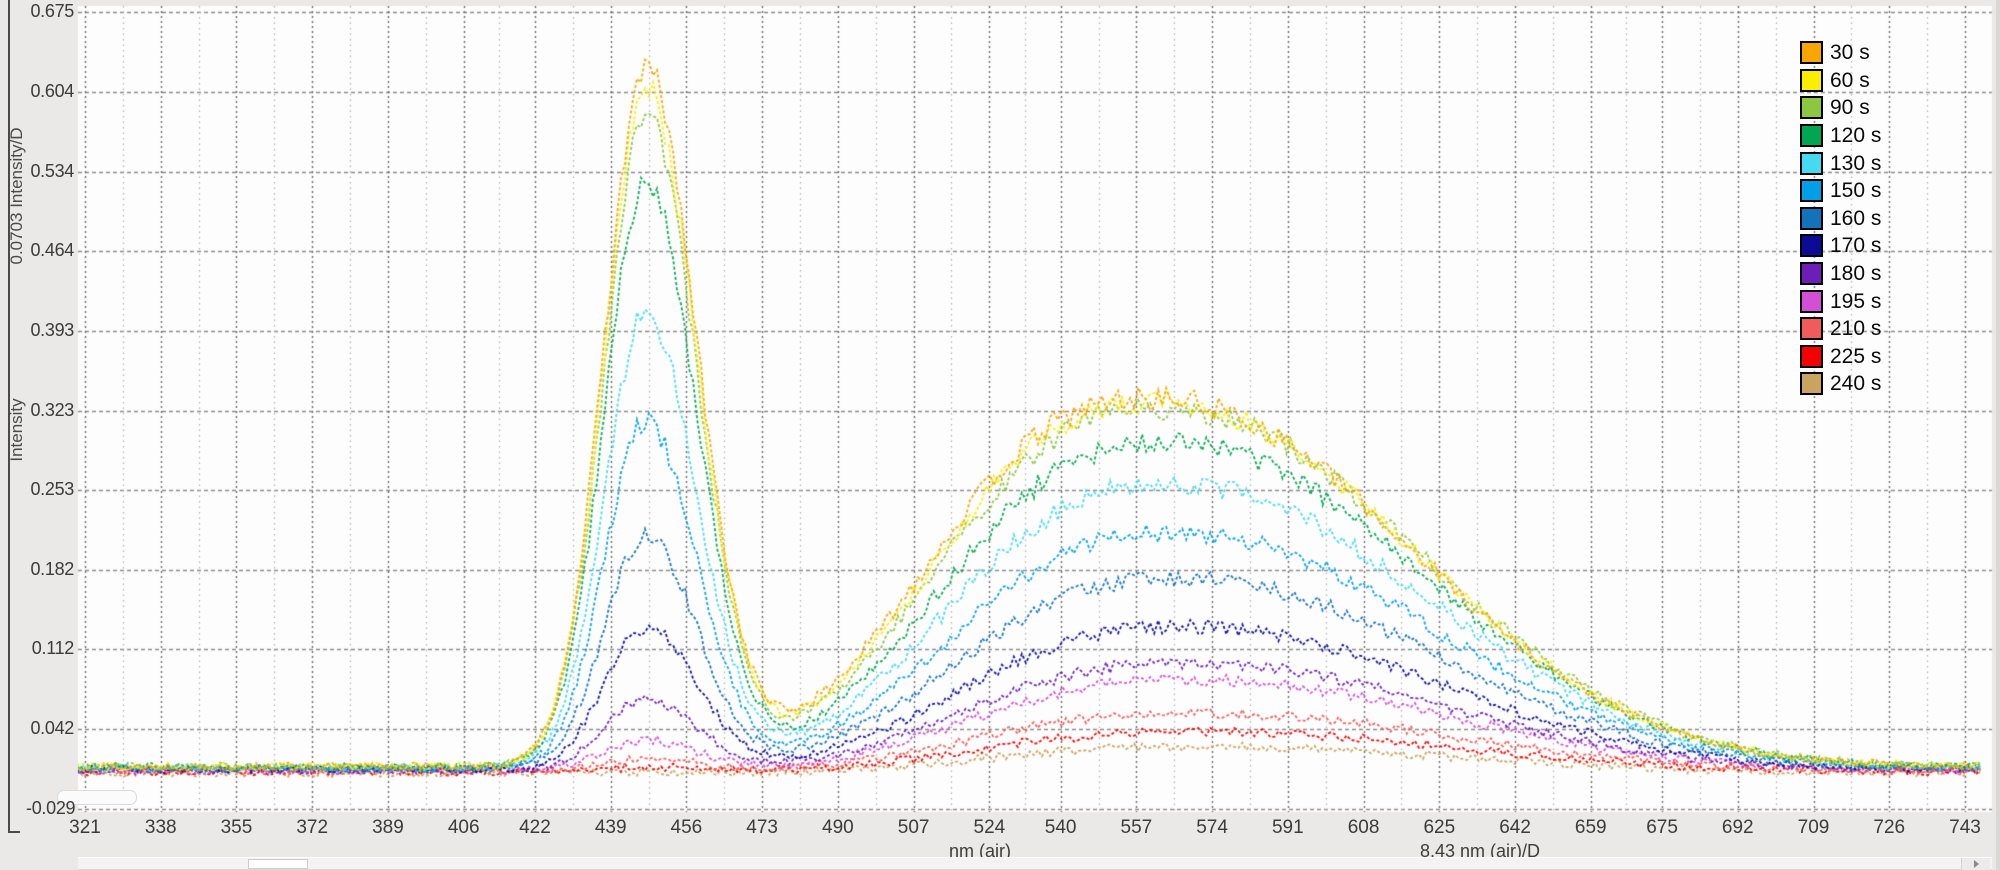 The image size is (2000, 870). What do you see at coordinates (1856, 218) in the screenshot?
I see `legend-label: 160 s` at bounding box center [1856, 218].